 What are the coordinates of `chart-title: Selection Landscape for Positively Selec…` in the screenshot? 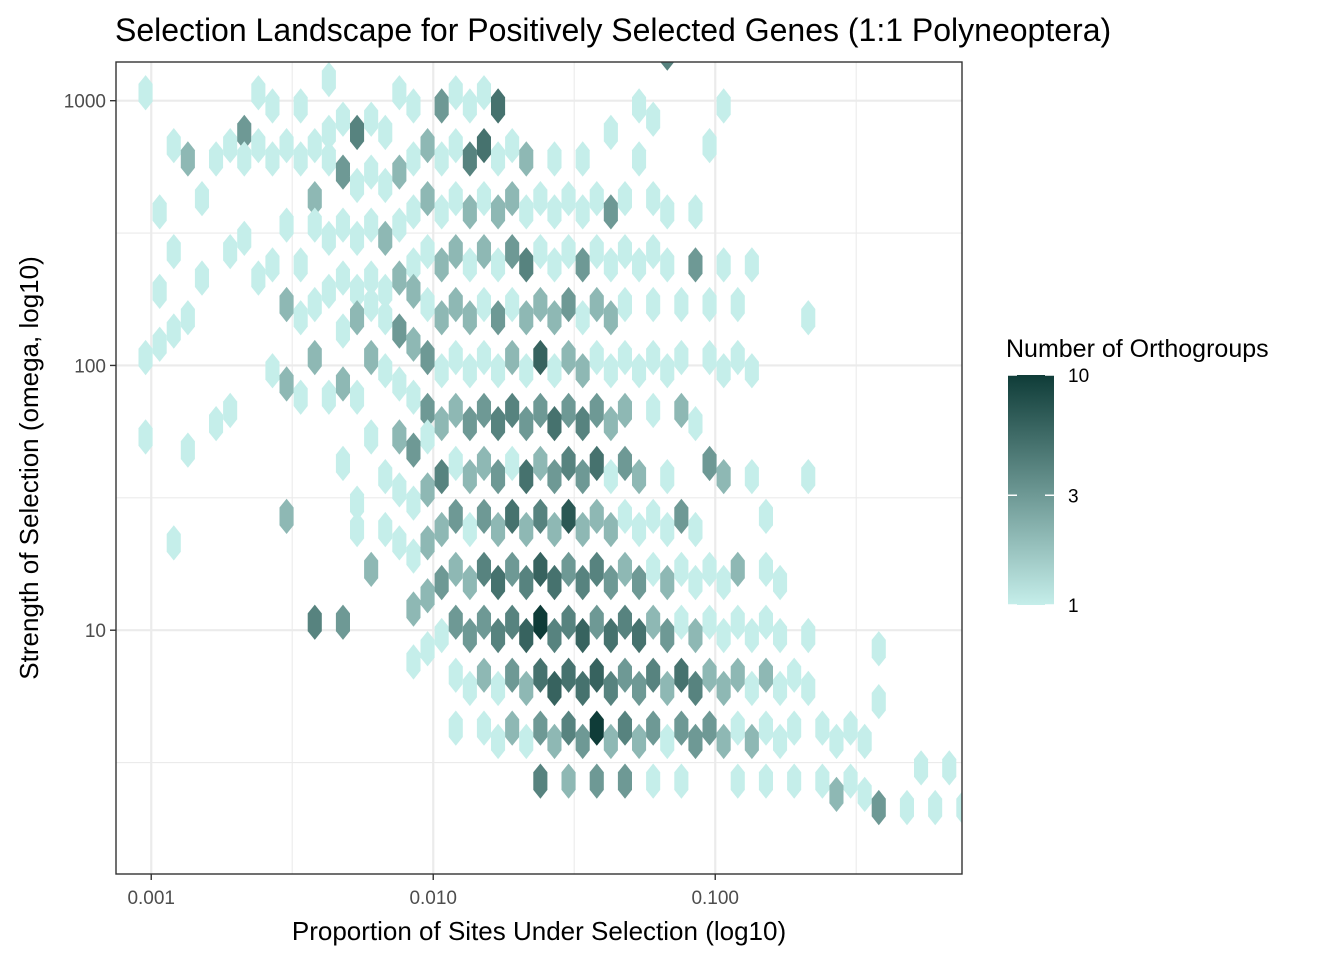 It's located at (613, 30).